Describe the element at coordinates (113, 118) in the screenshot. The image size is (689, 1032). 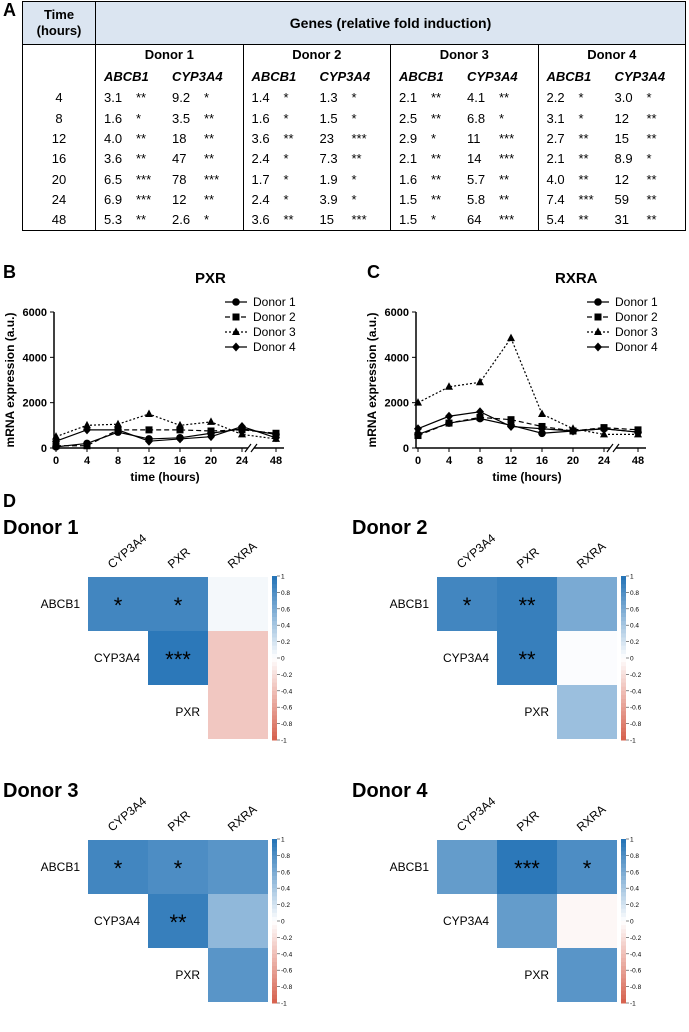
I see `fold-number: 1.6` at that location.